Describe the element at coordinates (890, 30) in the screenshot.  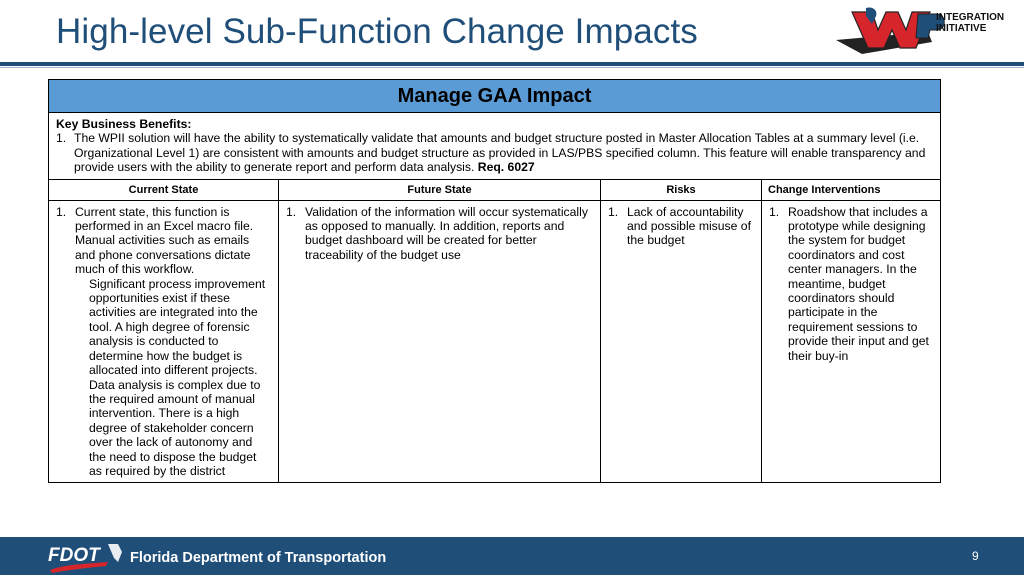
I see `wpii-logo: WP` at that location.